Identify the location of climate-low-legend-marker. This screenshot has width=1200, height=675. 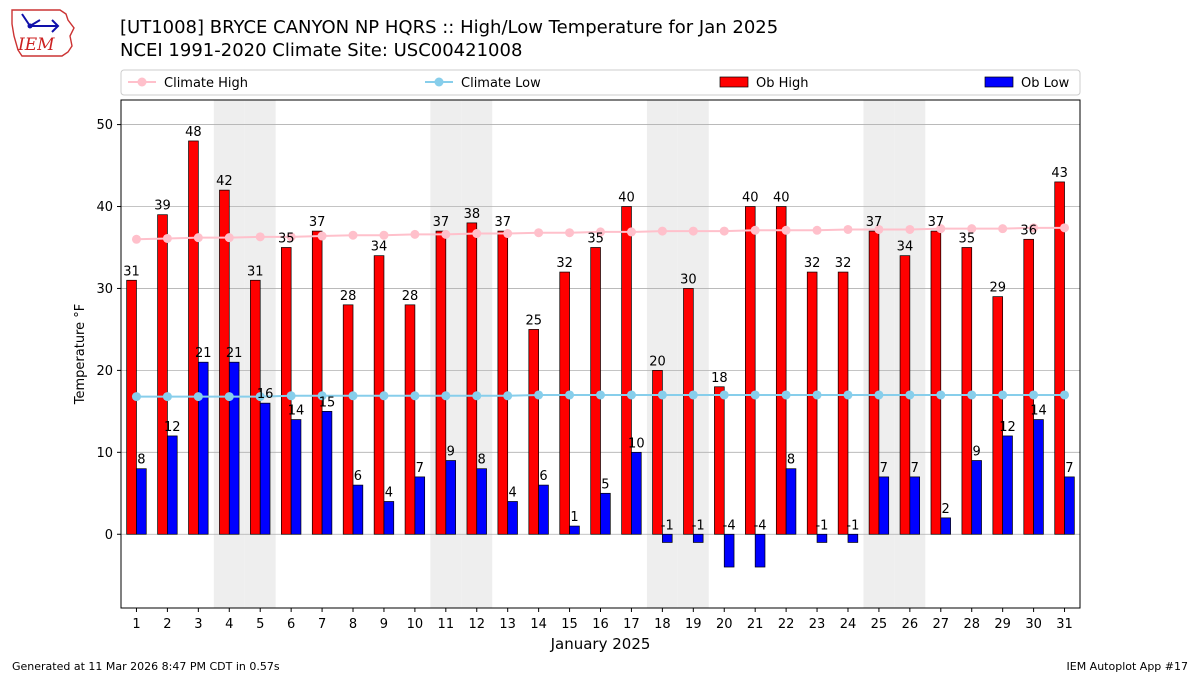
(439, 82).